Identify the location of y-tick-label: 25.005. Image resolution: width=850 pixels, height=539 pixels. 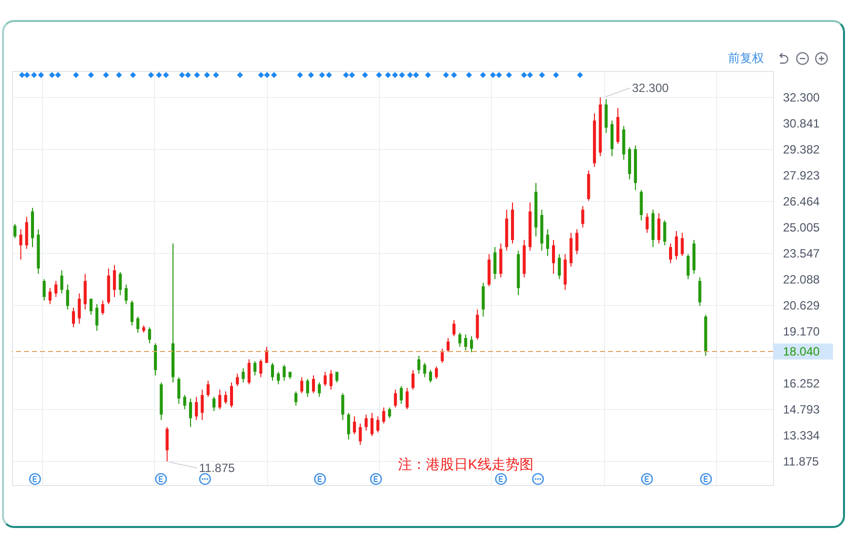
(801, 227).